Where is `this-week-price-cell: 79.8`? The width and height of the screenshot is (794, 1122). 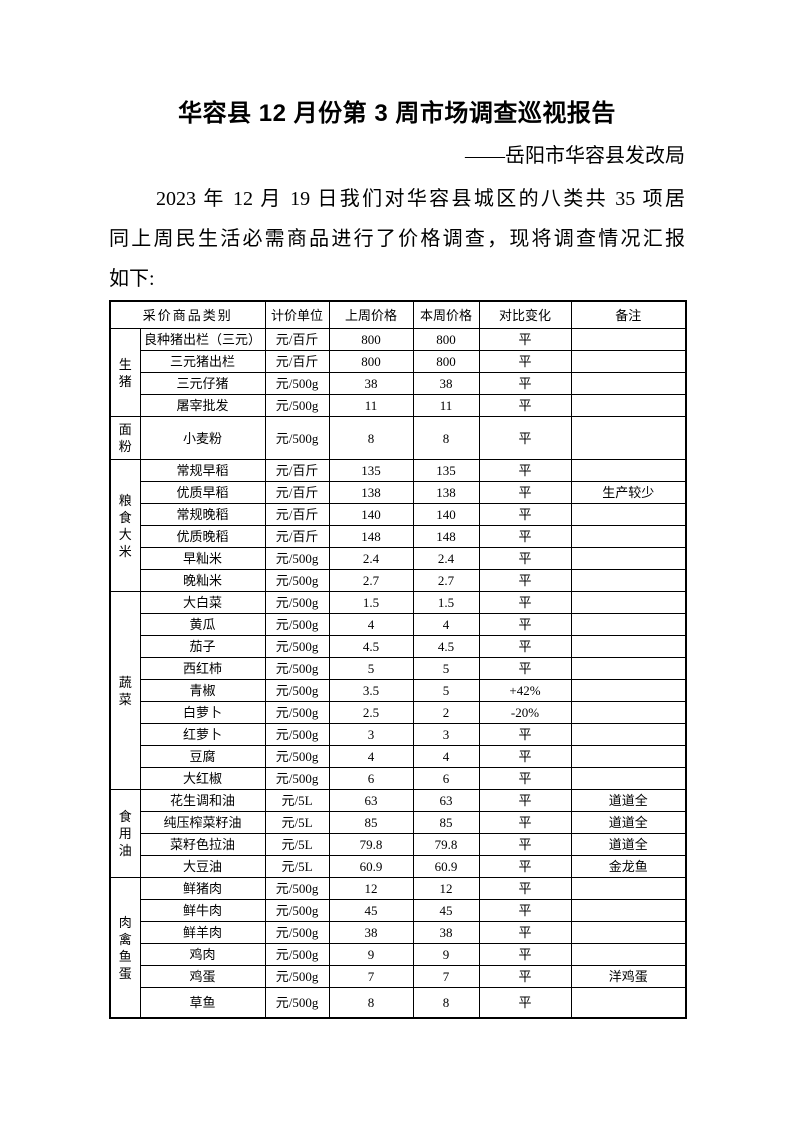
this-week-price-cell: 79.8 is located at coordinates (446, 844).